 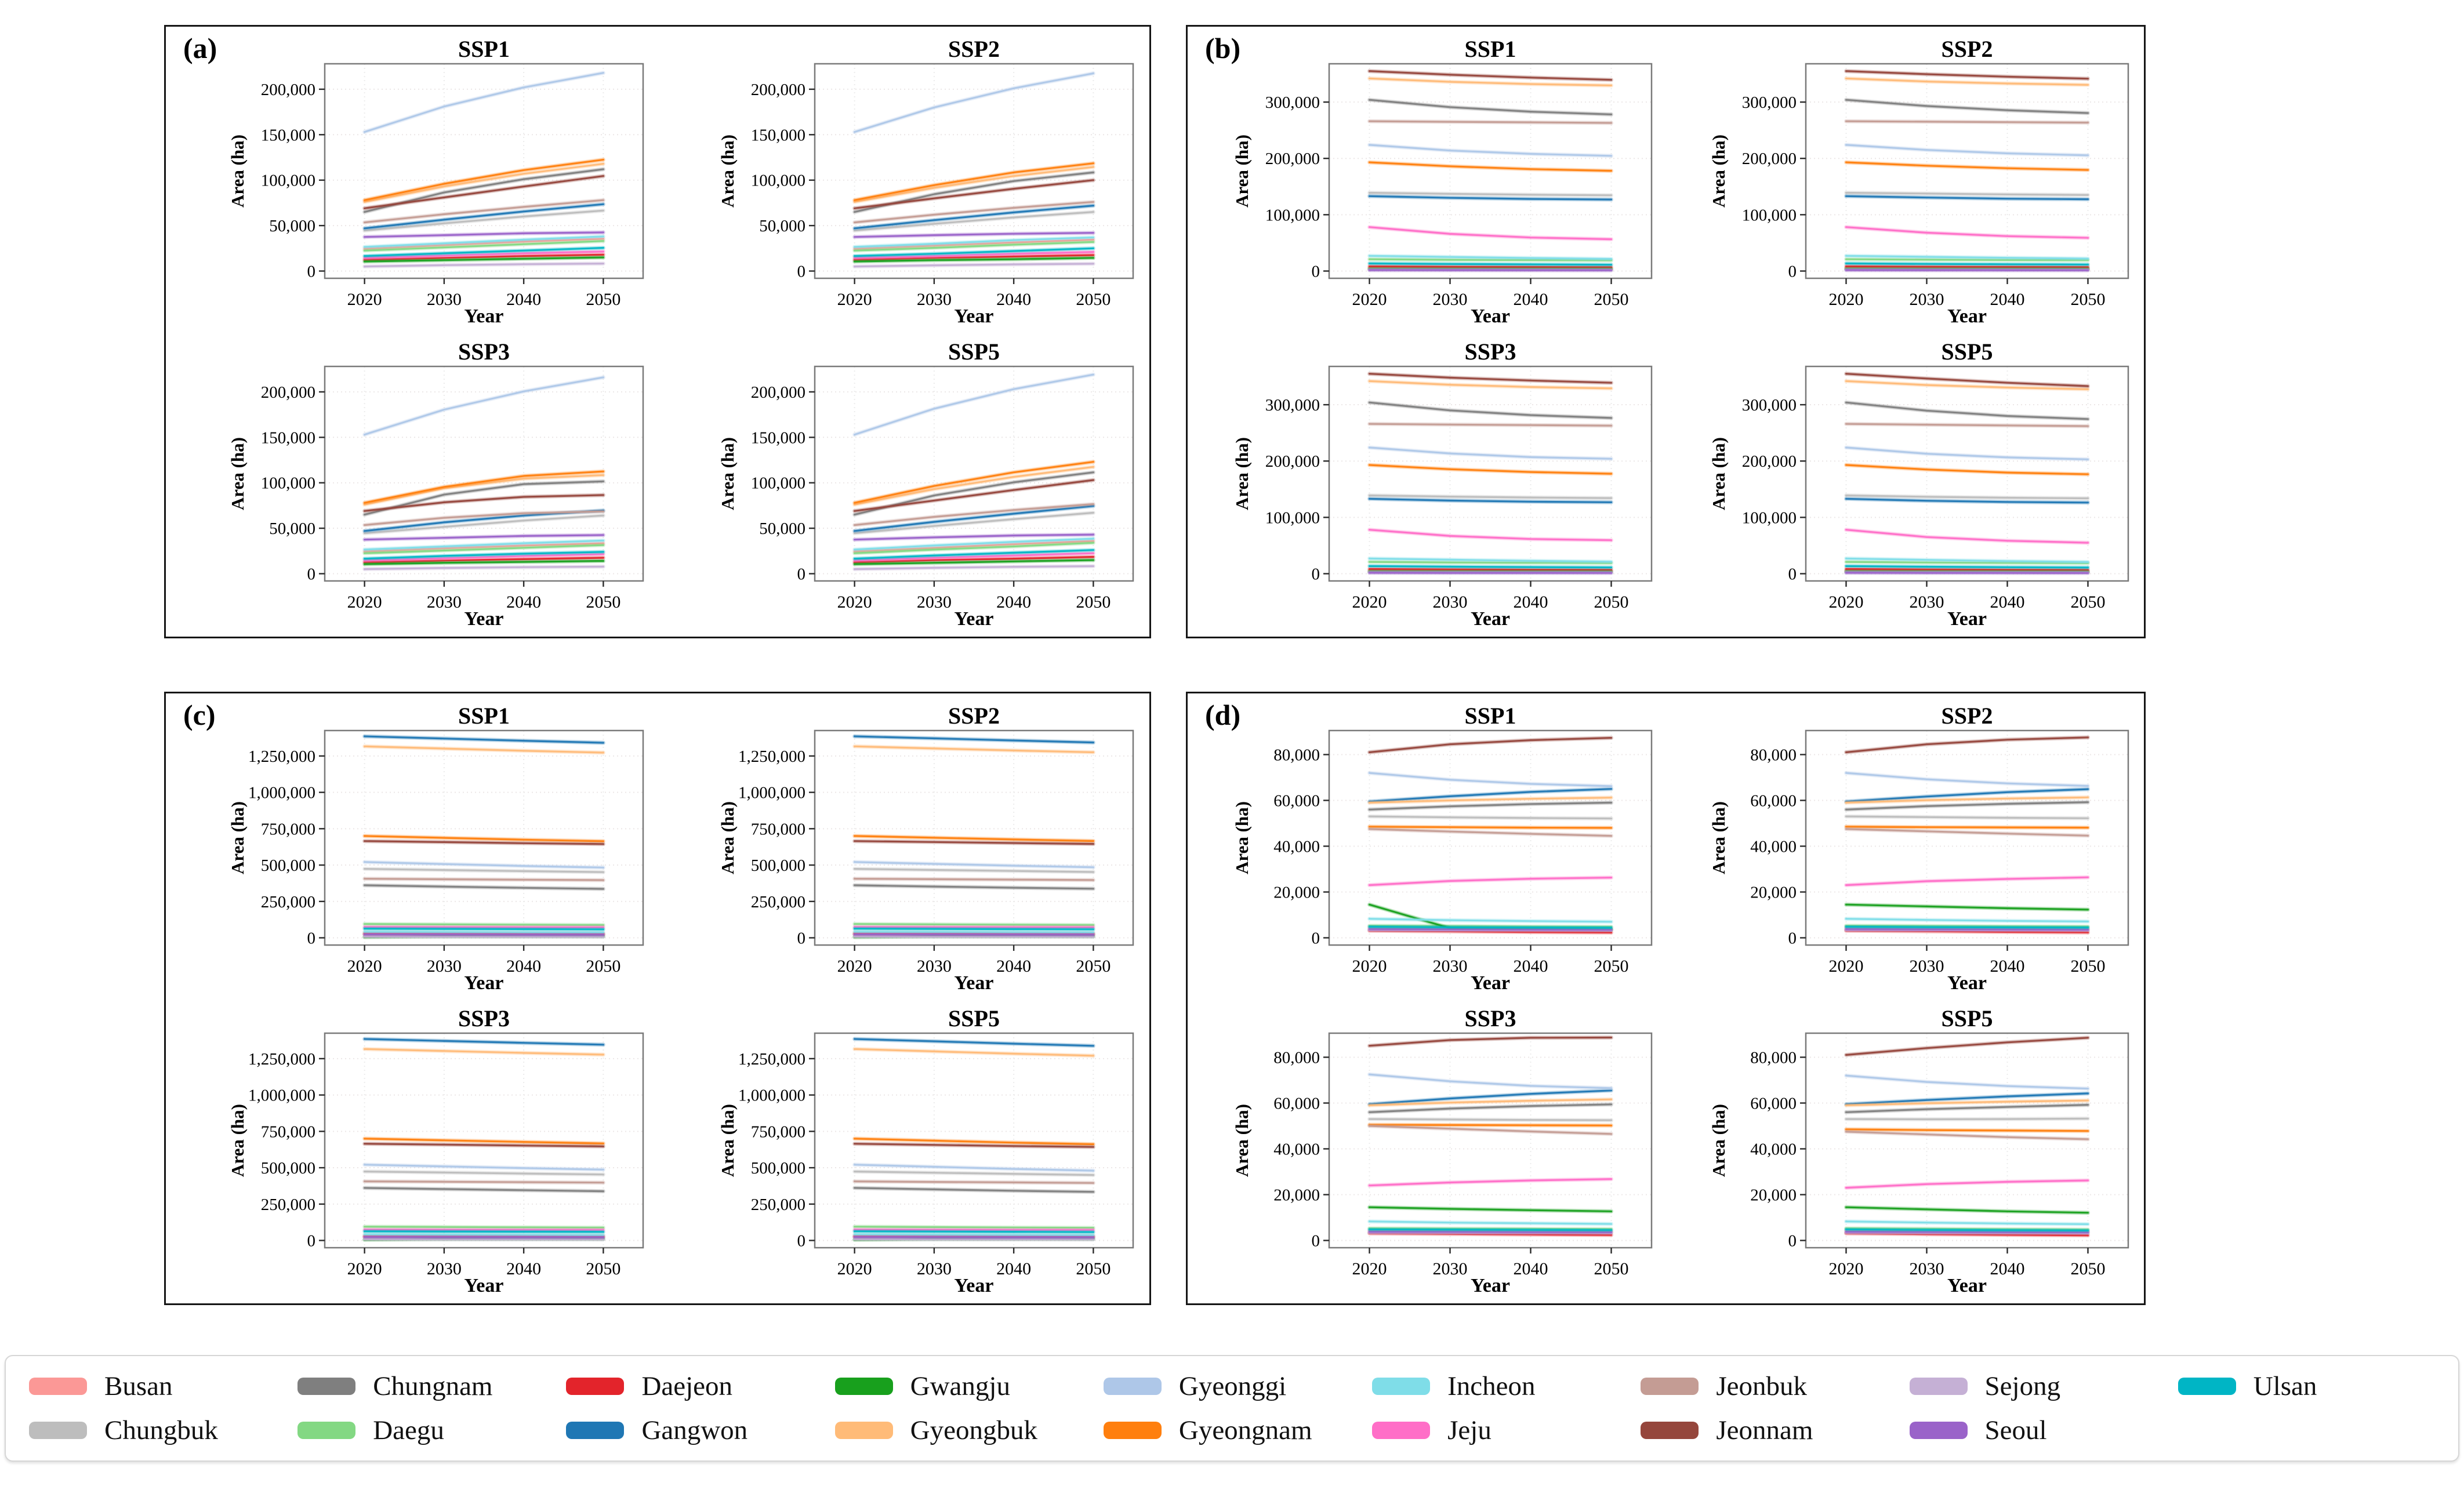 What do you see at coordinates (1469, 1430) in the screenshot?
I see `legend-item-label: Jeju` at bounding box center [1469, 1430].